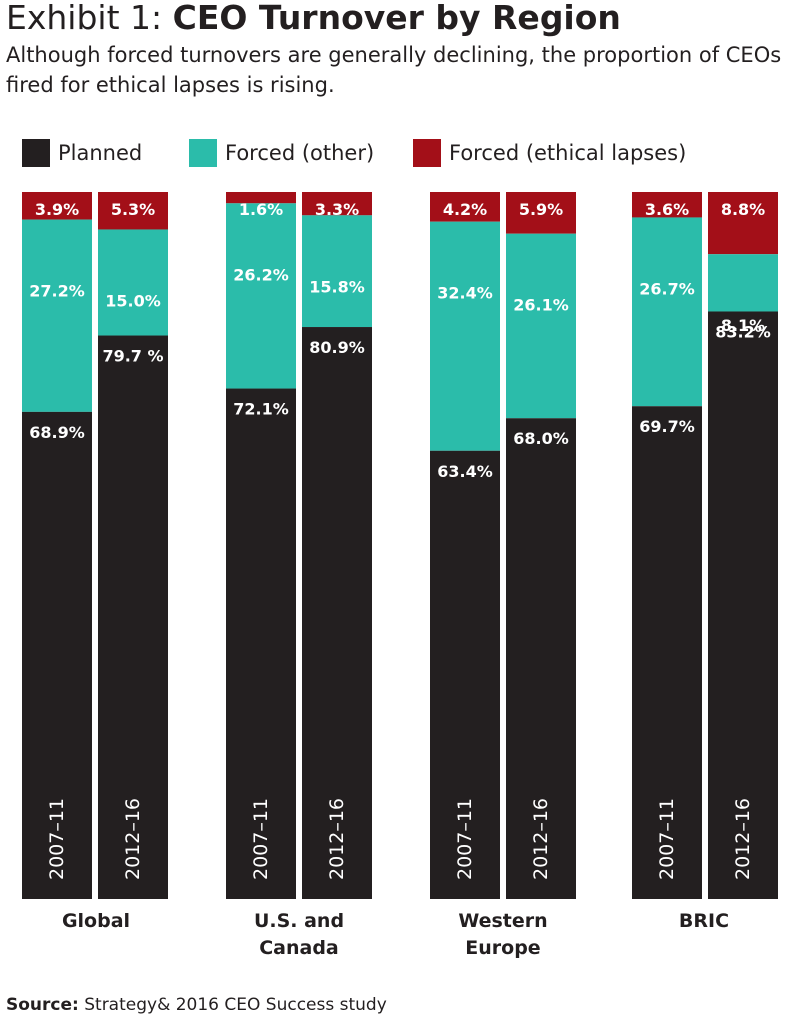 The height and width of the screenshot is (1019, 800). I want to click on data-label-forced-other: 26.7%, so click(667, 288).